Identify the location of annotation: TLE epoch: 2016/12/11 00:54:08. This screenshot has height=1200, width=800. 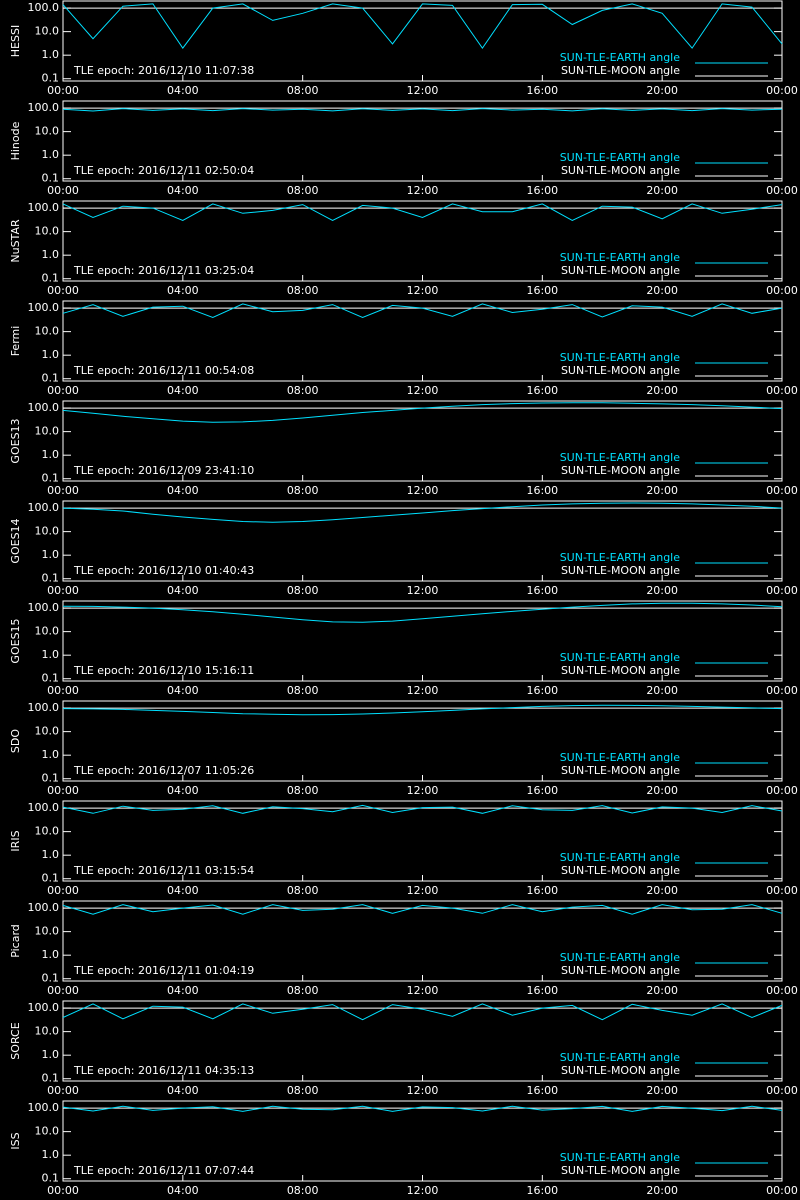
(163, 370).